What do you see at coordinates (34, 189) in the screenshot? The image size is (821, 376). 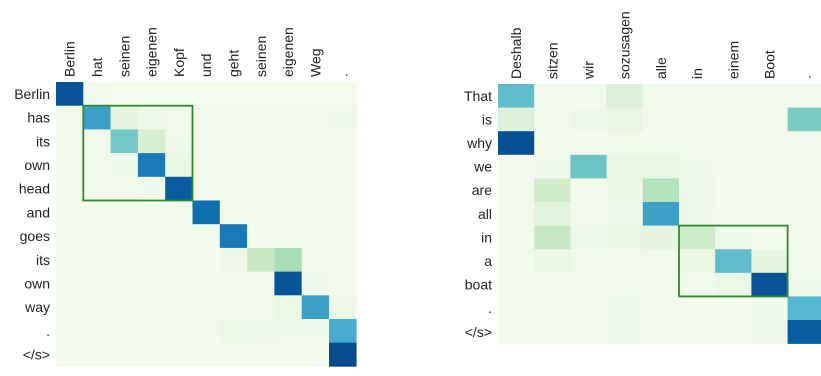 I see `y-tick-label: head` at bounding box center [34, 189].